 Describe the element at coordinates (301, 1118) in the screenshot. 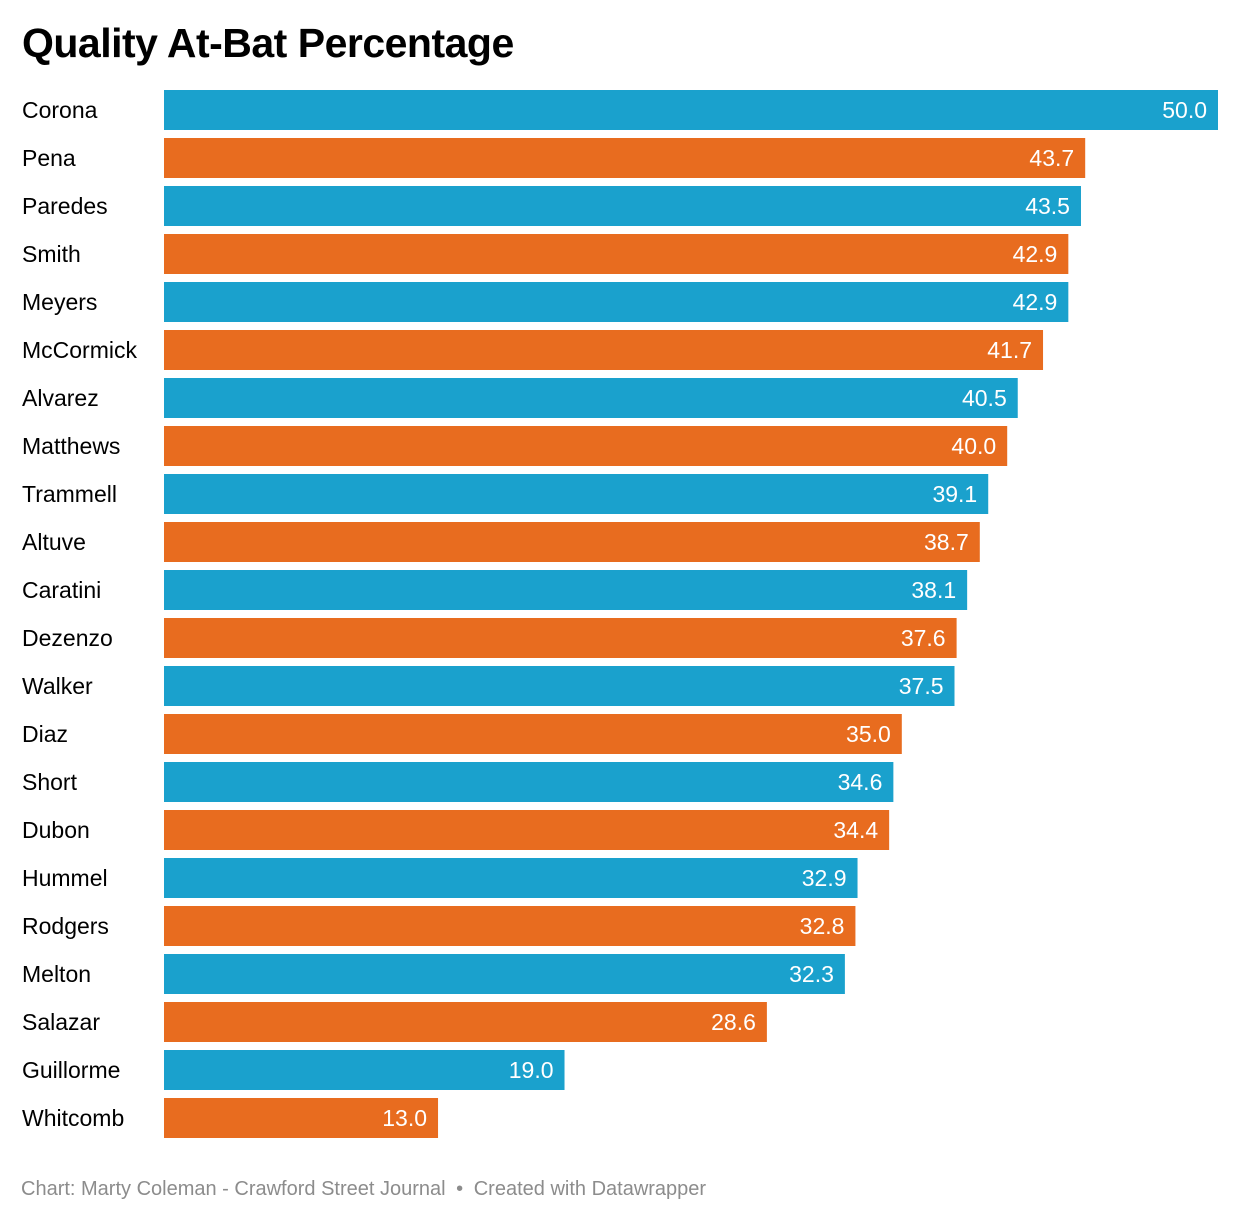

I see `bar-whitcomb` at that location.